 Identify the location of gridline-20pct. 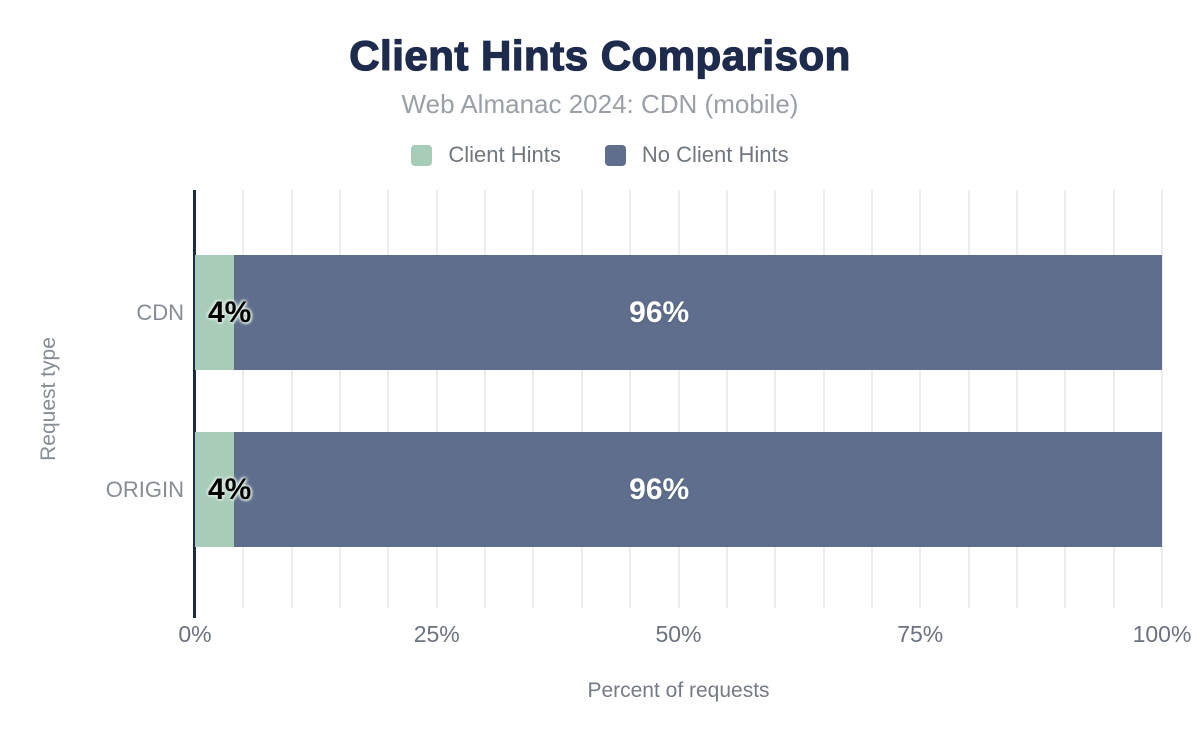
(388, 399).